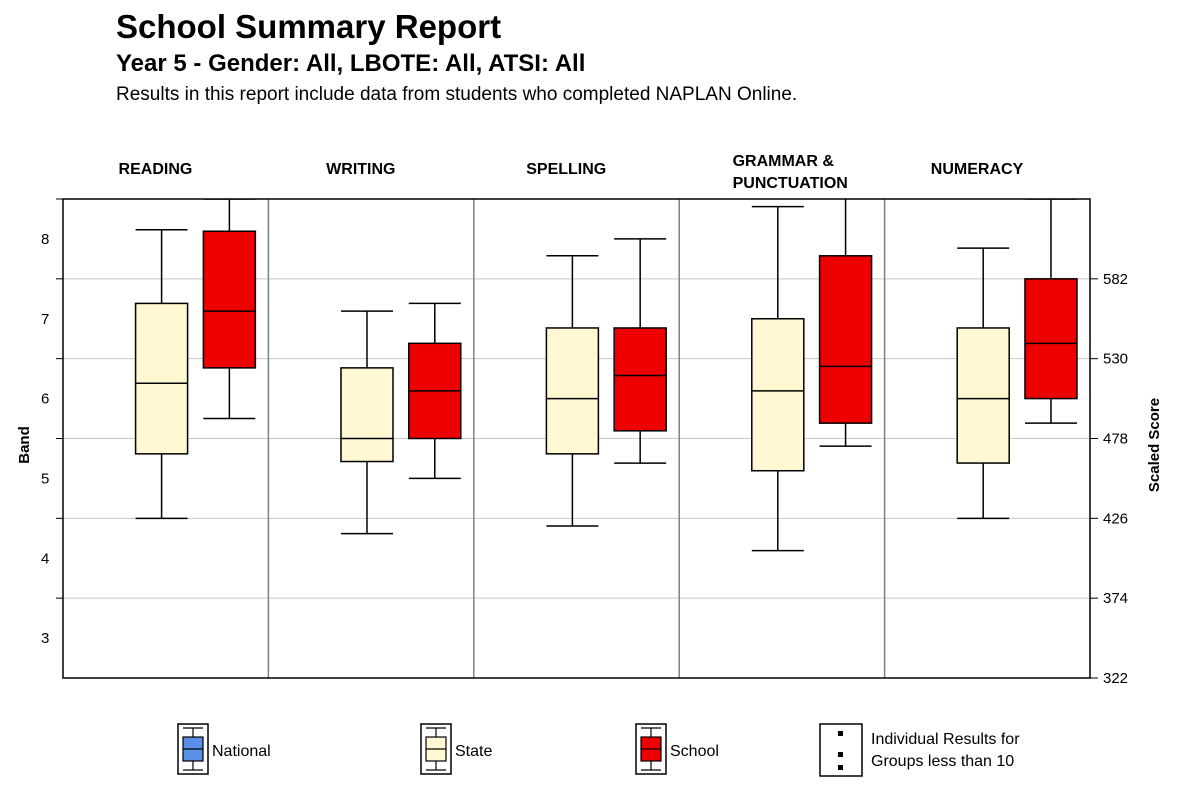  Describe the element at coordinates (360, 169) in the screenshot. I see `category-label: WRITING` at that location.